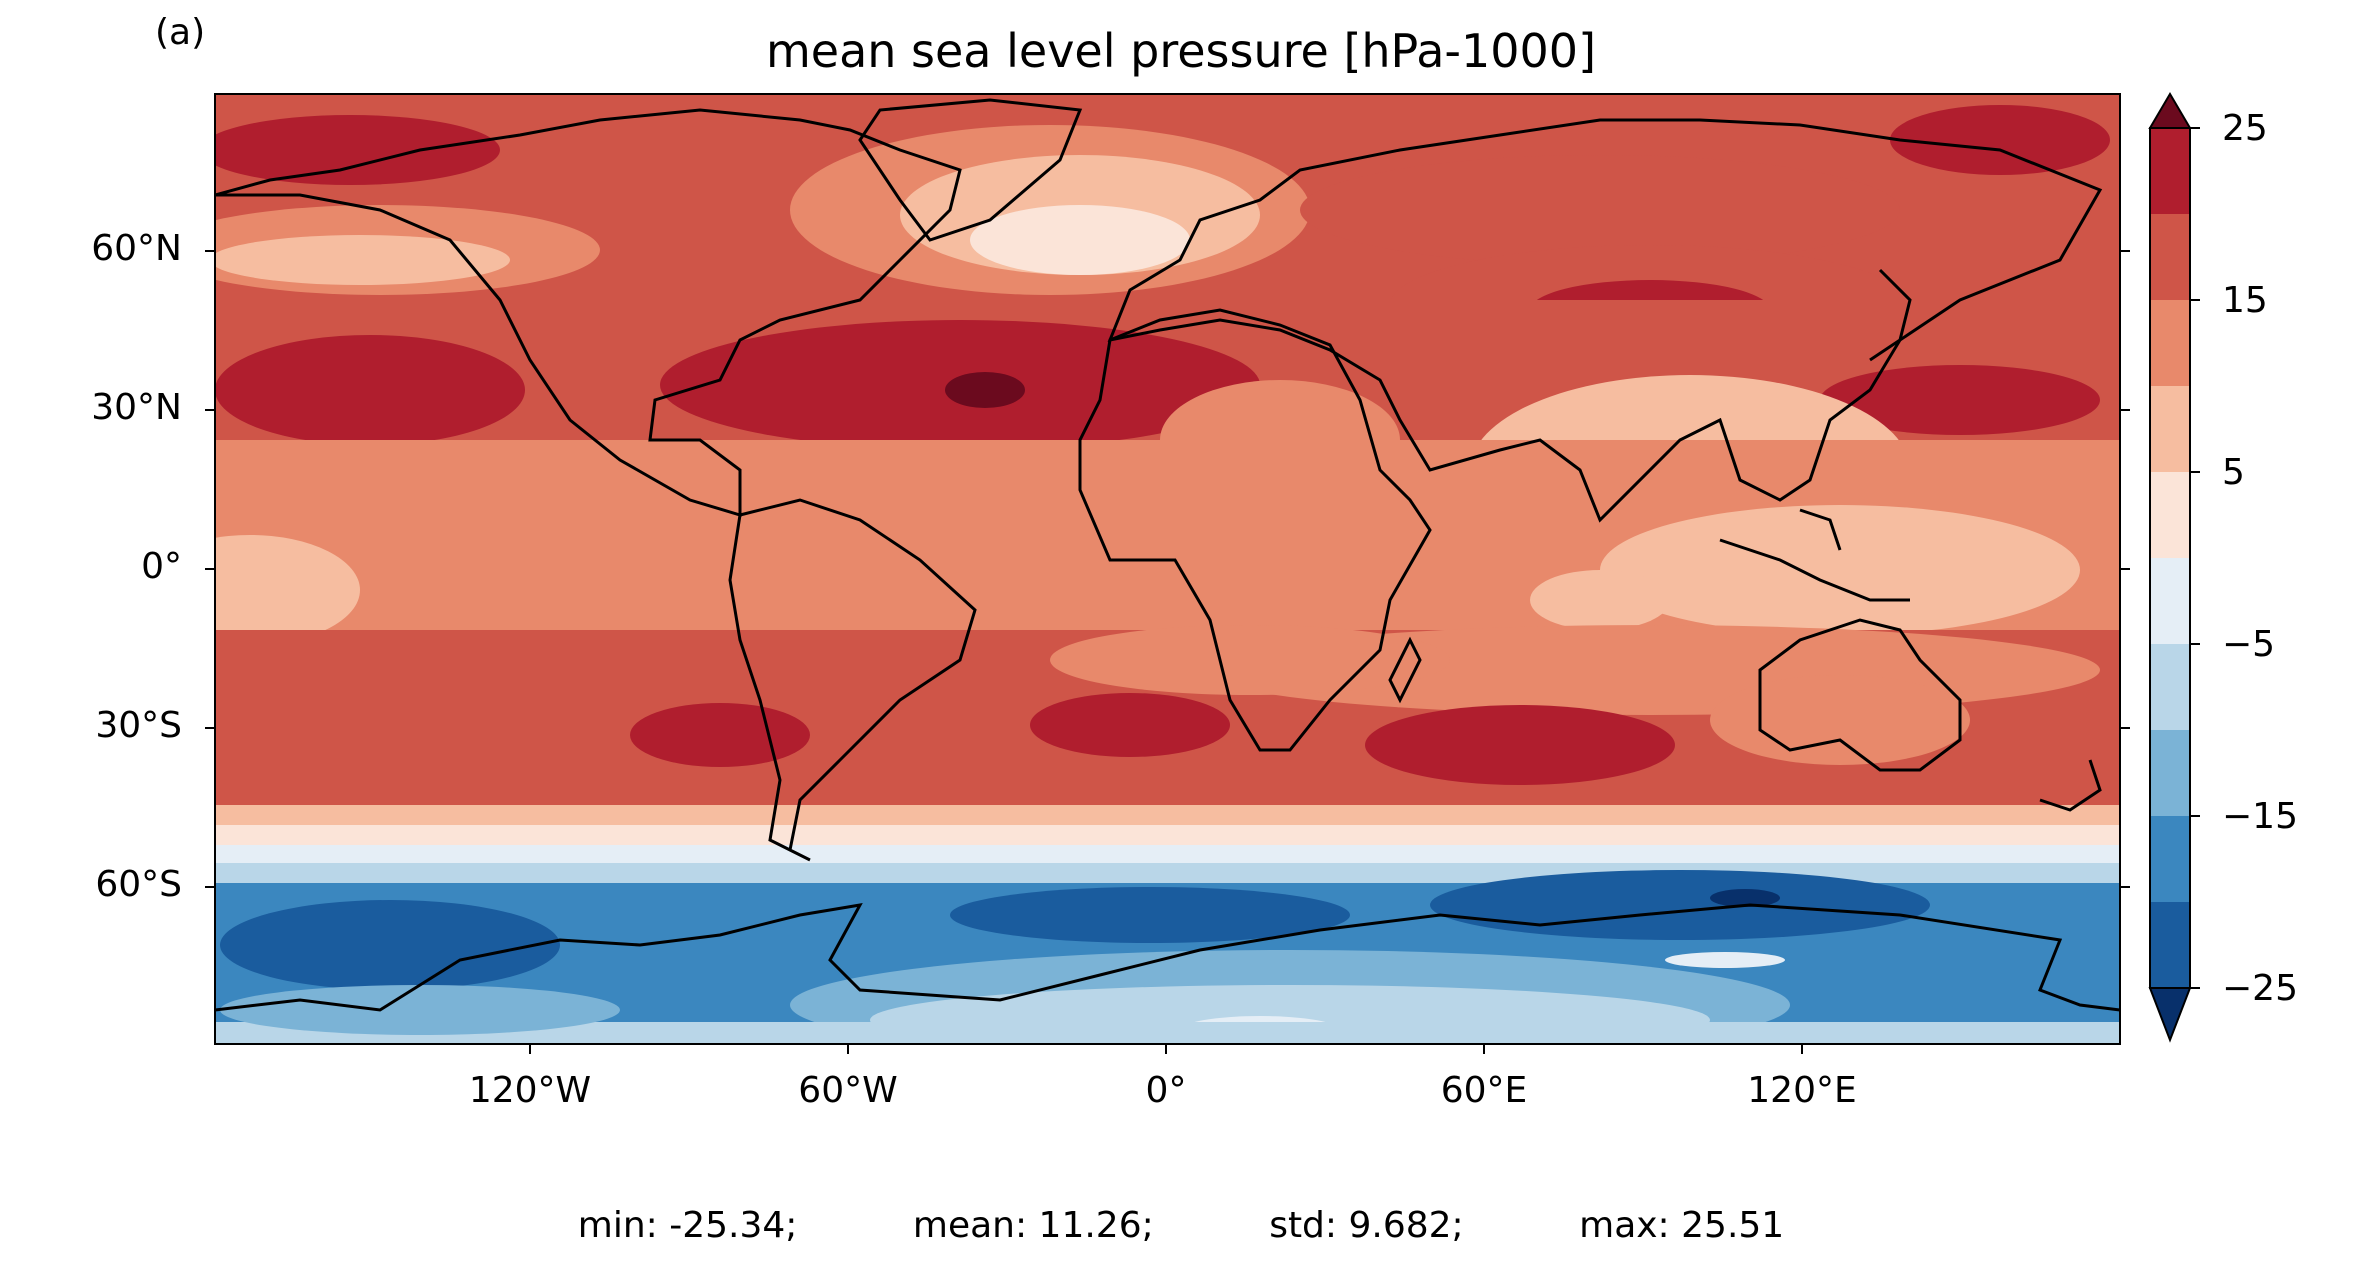 This screenshot has height=1263, width=2362. Describe the element at coordinates (138, 725) in the screenshot. I see `lat-tick-label: 30°S` at that location.